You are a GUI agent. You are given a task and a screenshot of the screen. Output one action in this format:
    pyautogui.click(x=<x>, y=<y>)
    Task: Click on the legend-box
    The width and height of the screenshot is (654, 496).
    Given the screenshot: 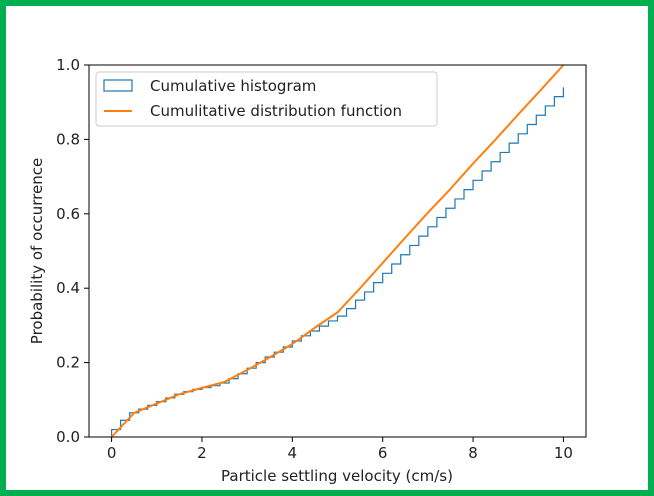 What is the action you would take?
    pyautogui.click(x=266, y=99)
    